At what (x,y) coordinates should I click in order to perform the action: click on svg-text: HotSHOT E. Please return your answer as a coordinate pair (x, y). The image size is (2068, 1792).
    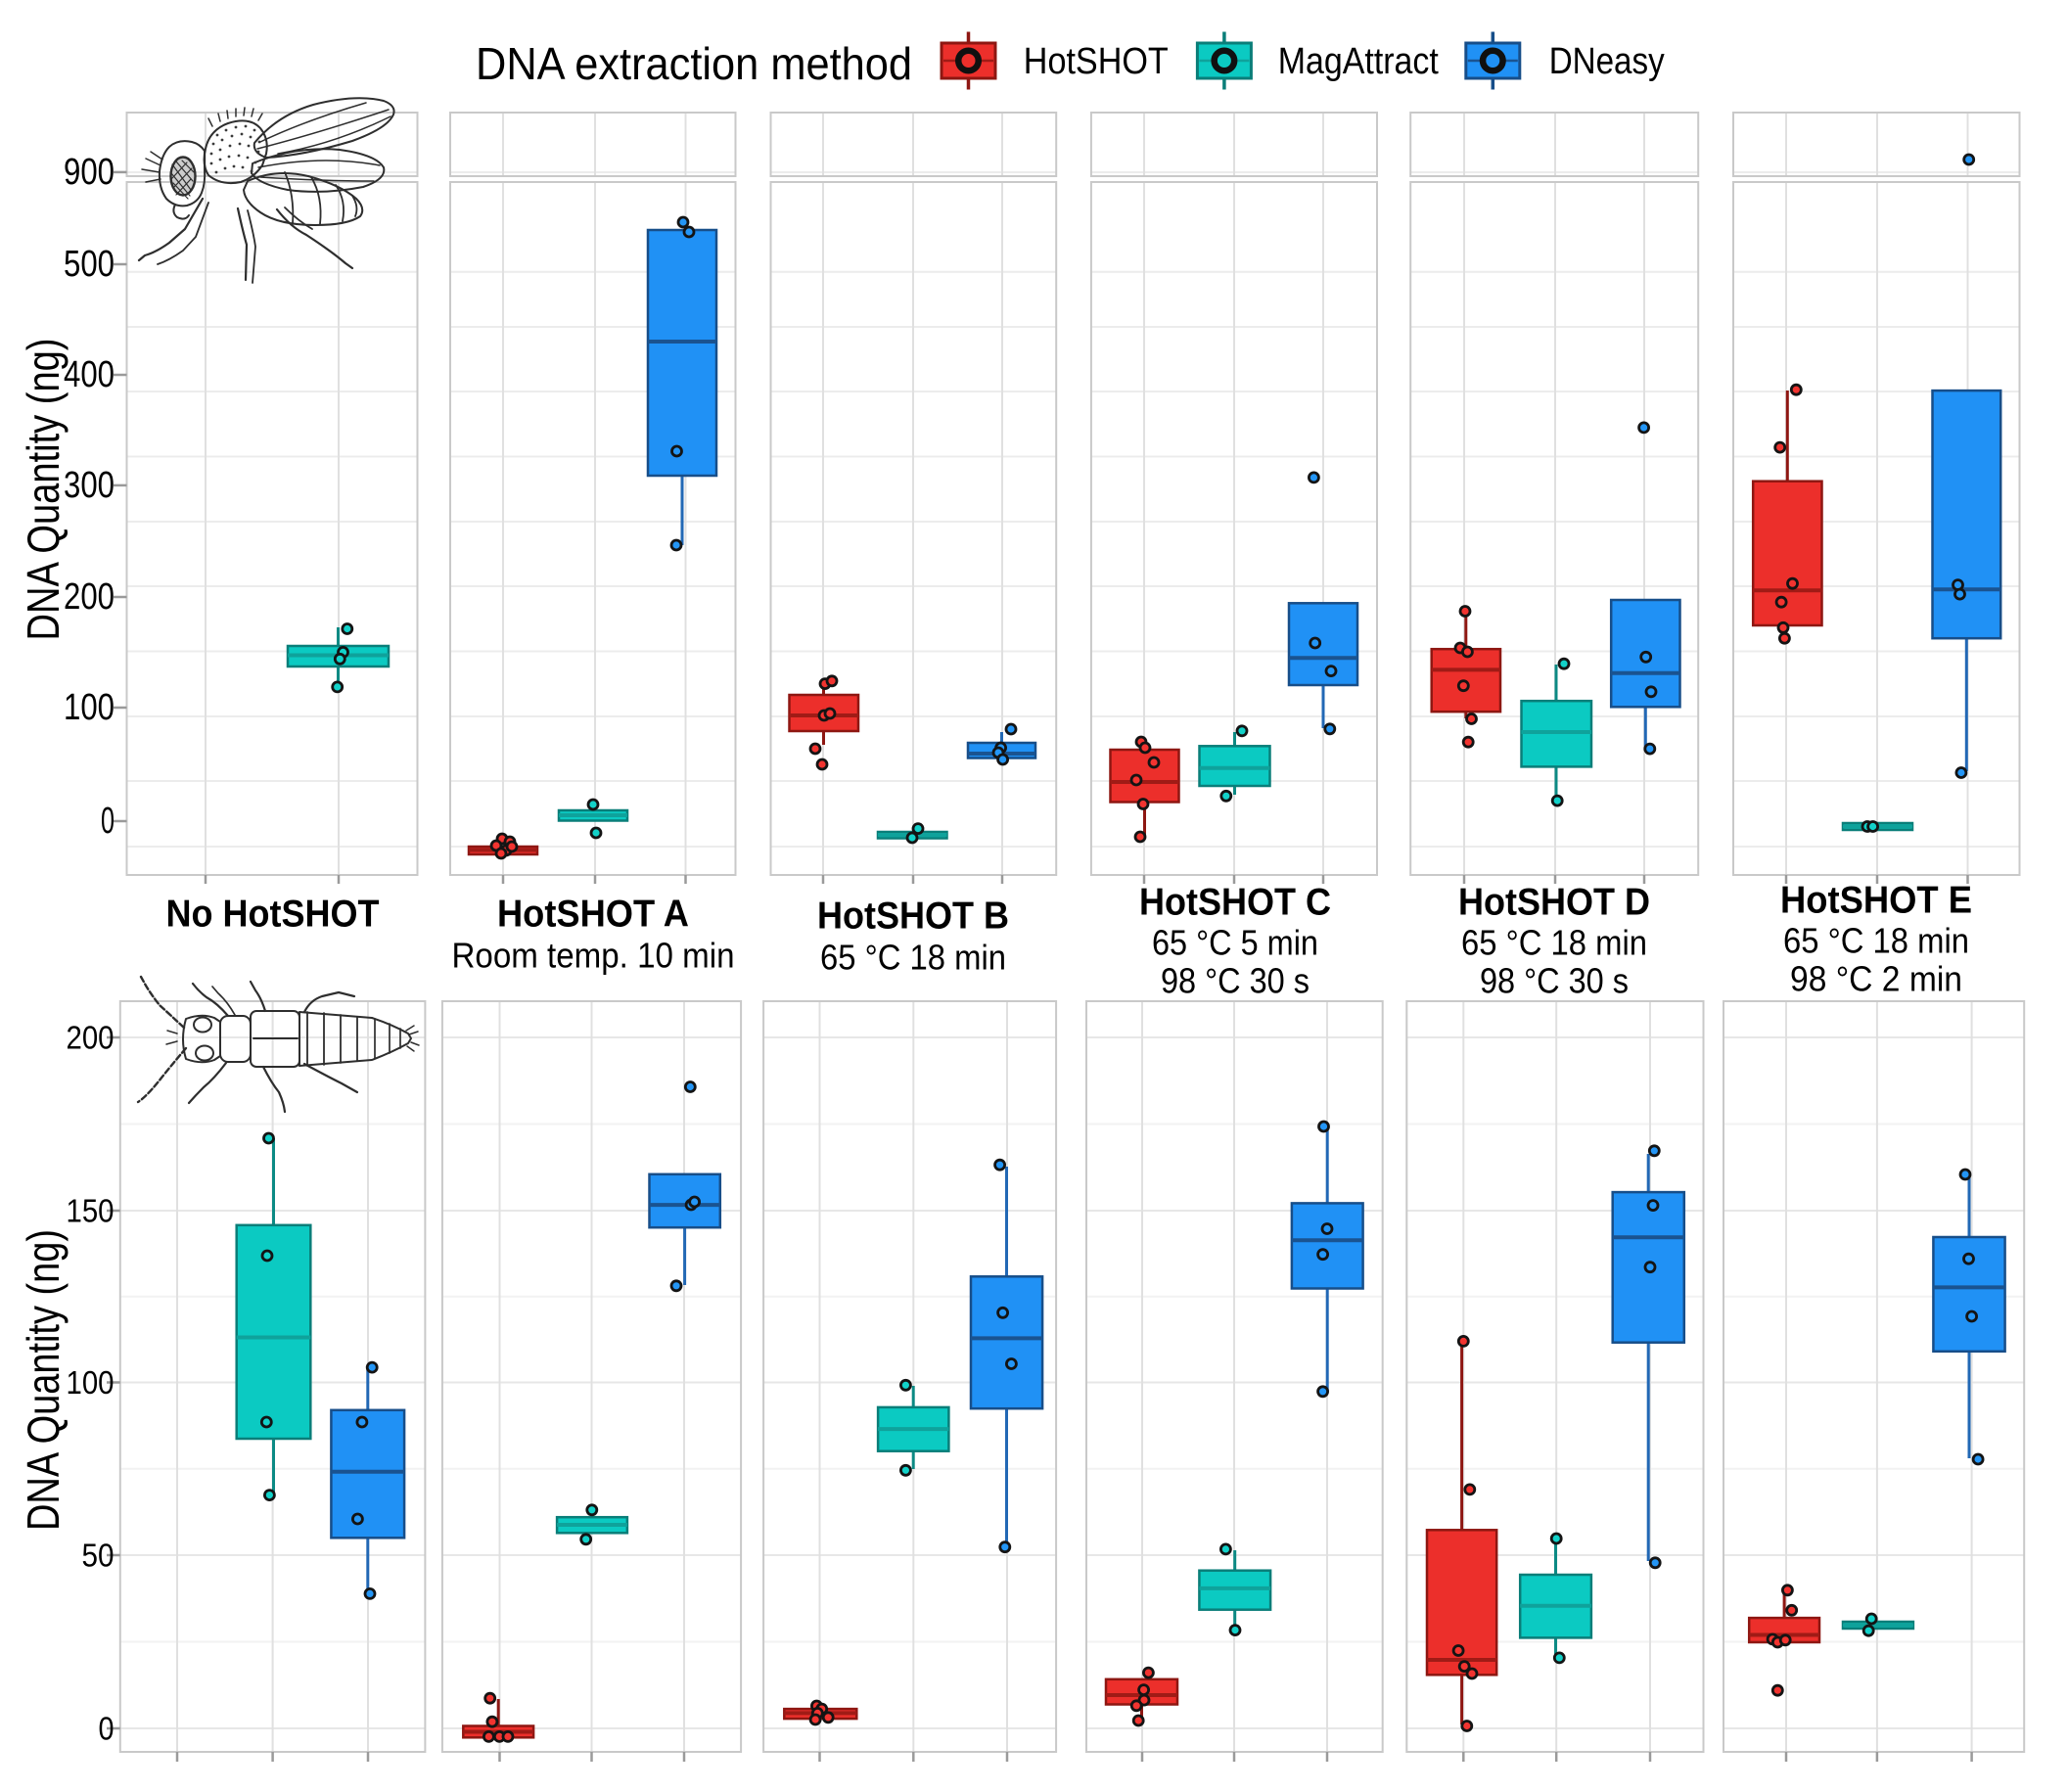
    Looking at the image, I should click on (1876, 901).